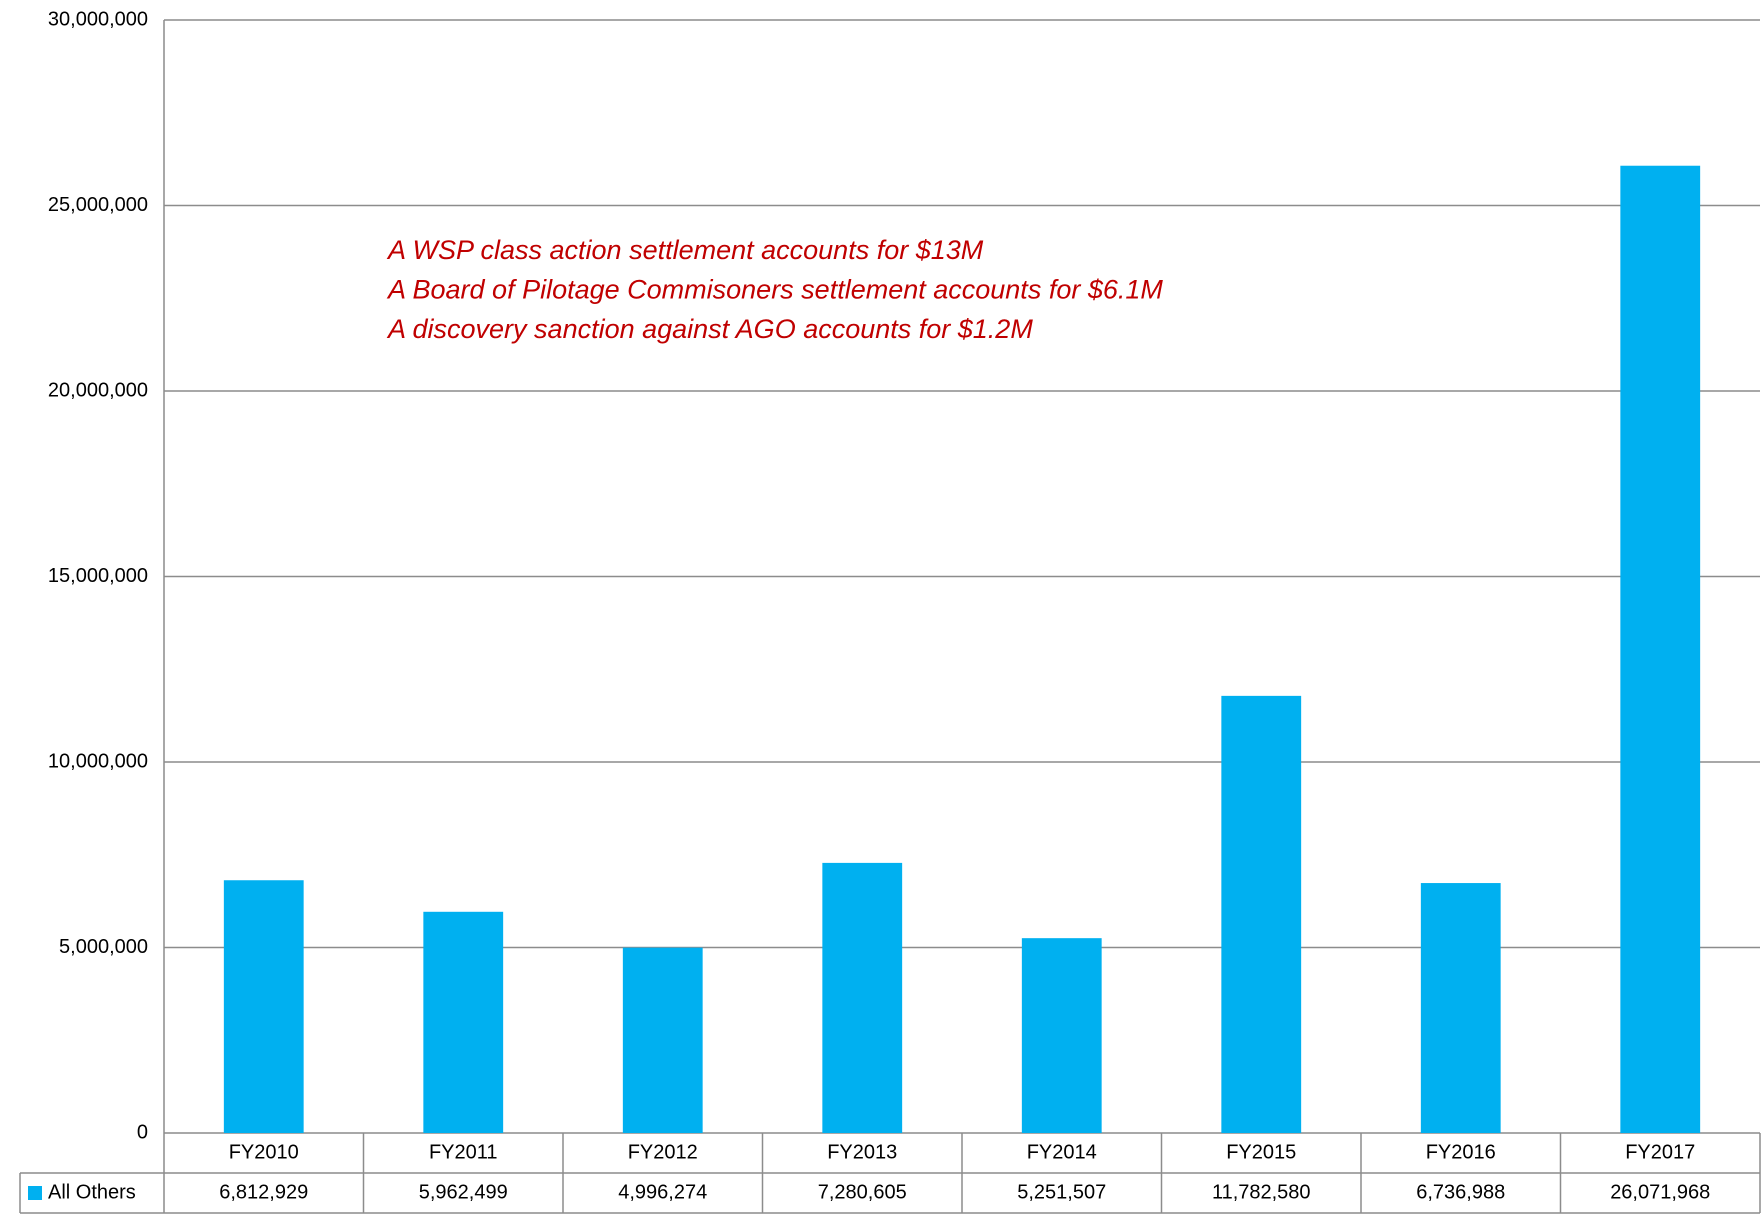 This screenshot has width=1761, height=1225. Describe the element at coordinates (98, 205) in the screenshot. I see `y-tick-label: 25,000,000` at that location.